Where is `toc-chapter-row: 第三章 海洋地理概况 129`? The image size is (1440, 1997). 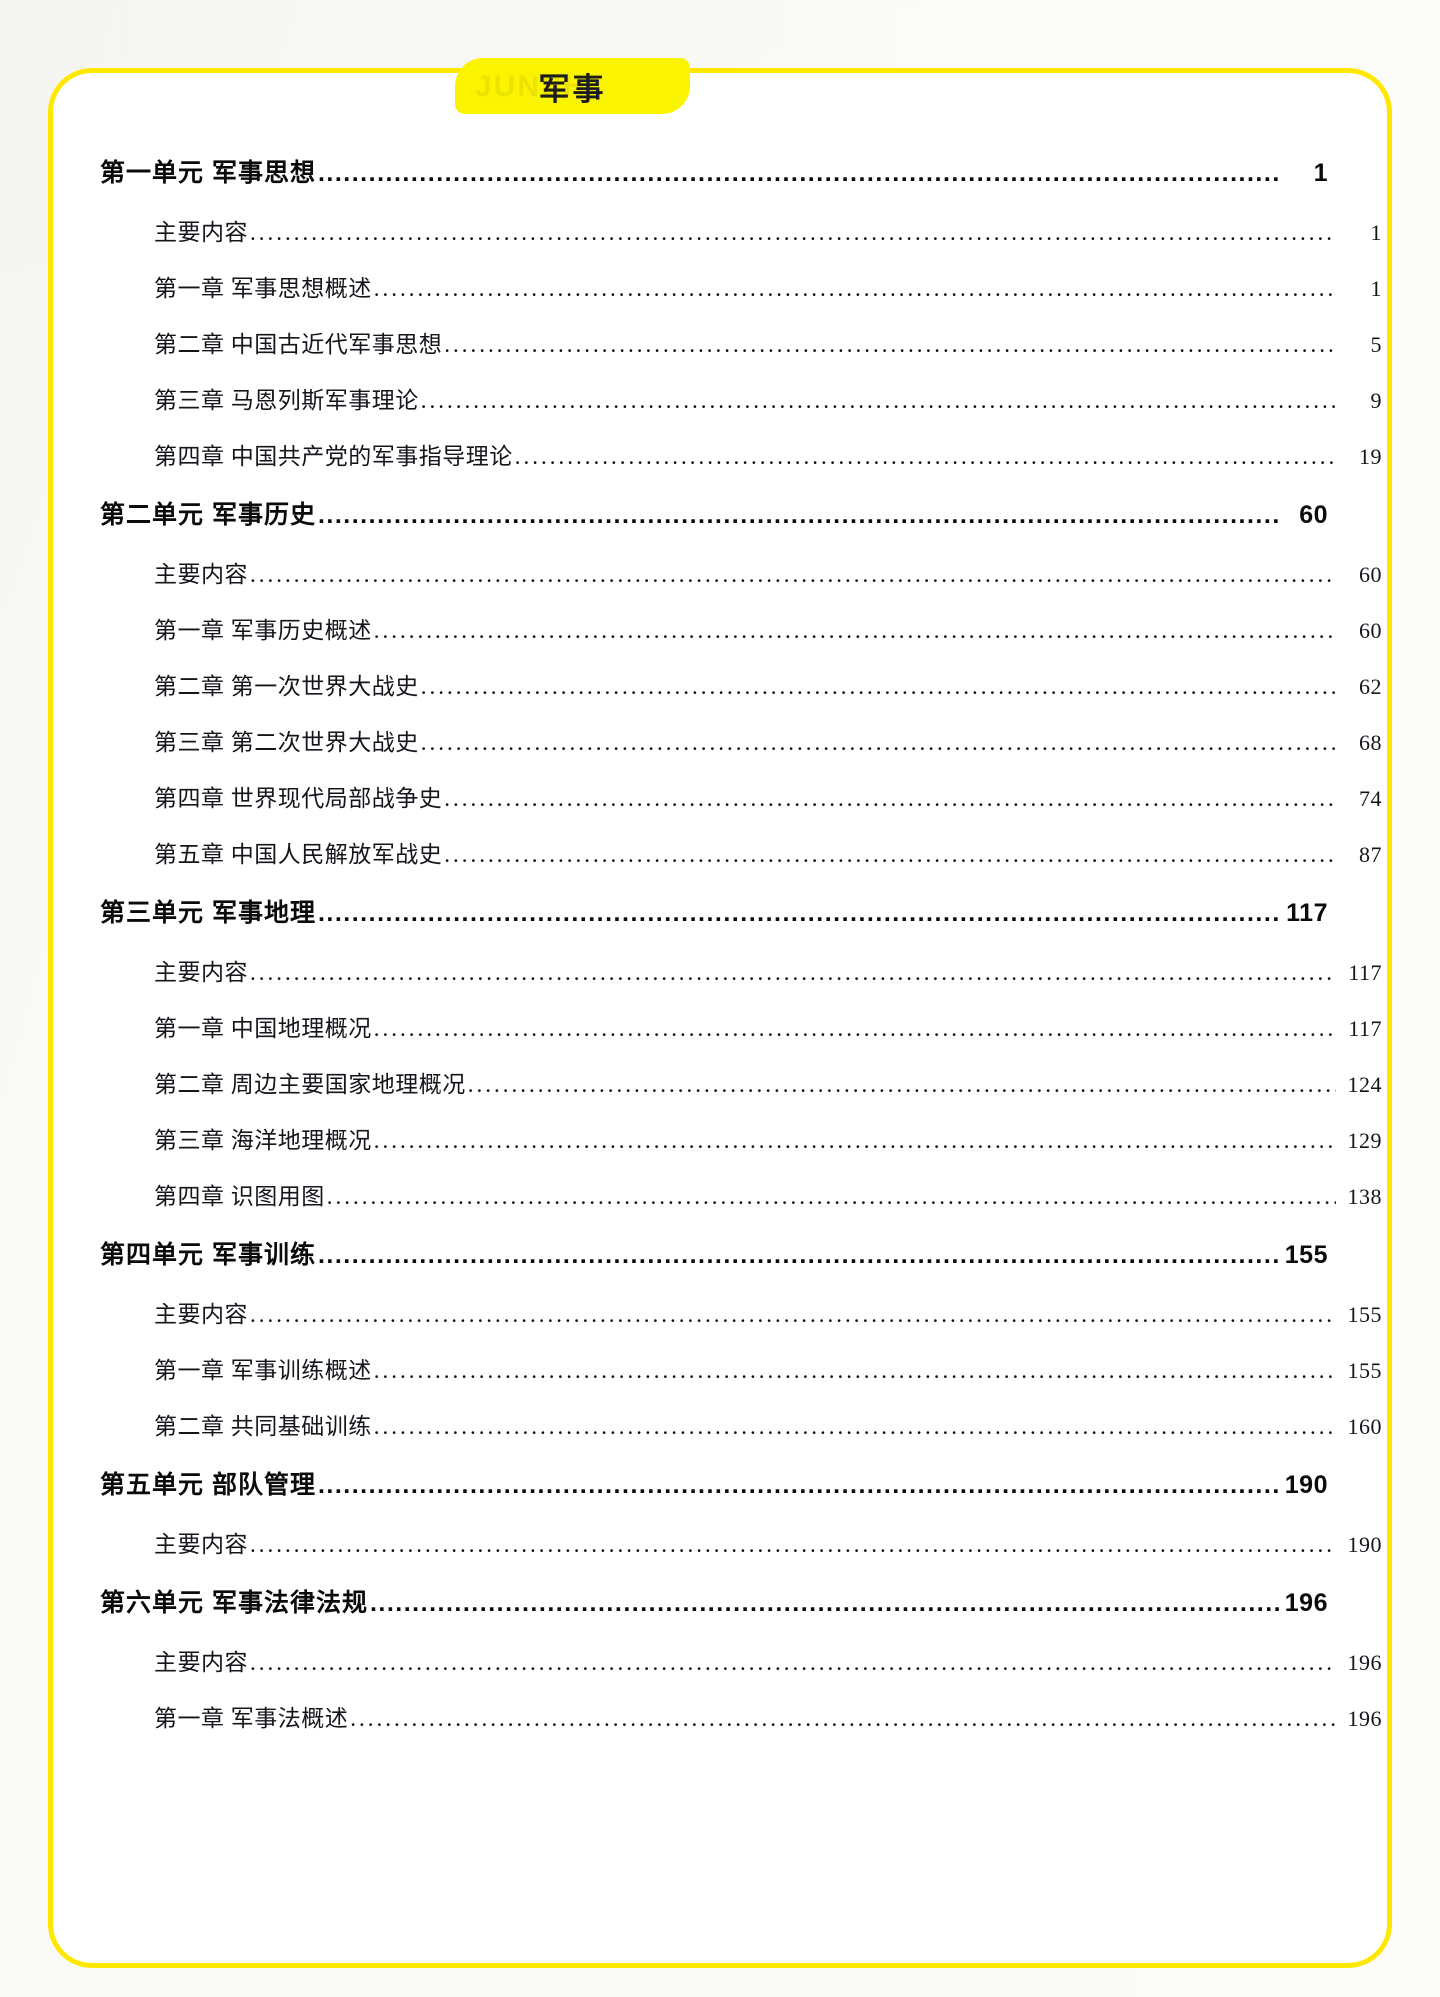 toc-chapter-row: 第三章 海洋地理概况 129 is located at coordinates (741, 1138).